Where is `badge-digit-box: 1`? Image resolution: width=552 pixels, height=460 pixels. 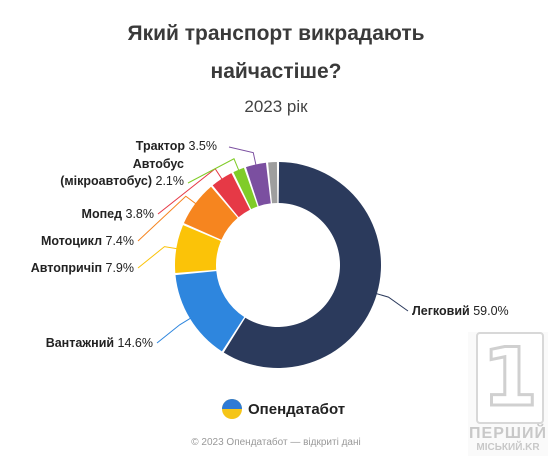
badge-digit-box: 1 is located at coordinates (510, 378).